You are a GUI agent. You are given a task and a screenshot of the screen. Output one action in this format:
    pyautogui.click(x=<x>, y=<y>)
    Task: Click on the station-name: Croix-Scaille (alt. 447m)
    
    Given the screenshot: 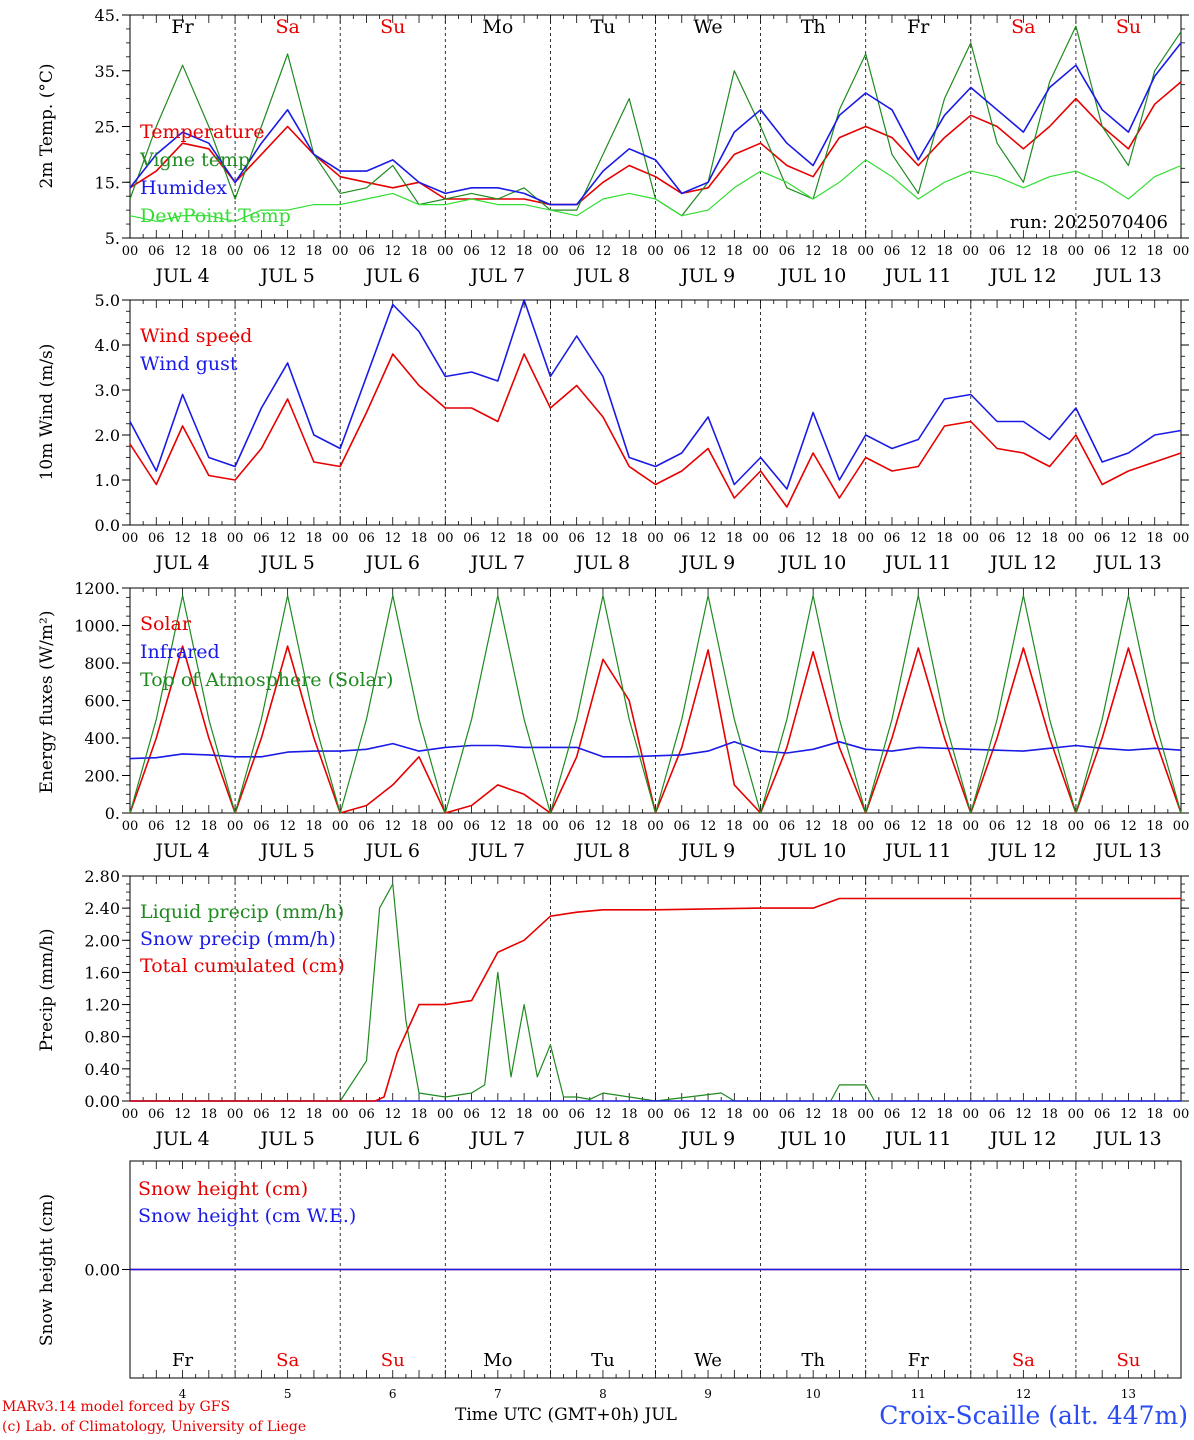 What is the action you would take?
    pyautogui.click(x=1033, y=1415)
    